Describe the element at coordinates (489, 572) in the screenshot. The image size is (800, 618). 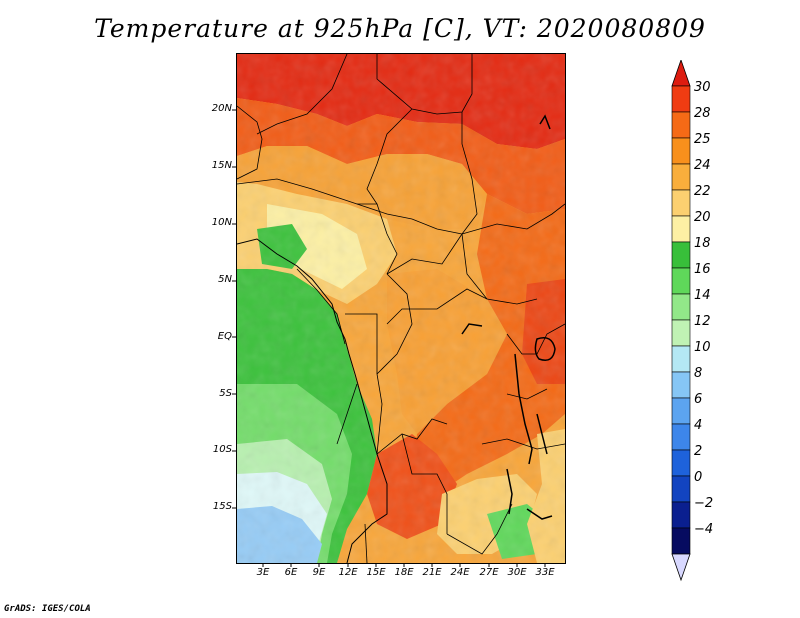
I see `lon-label-27e: 27E` at that location.